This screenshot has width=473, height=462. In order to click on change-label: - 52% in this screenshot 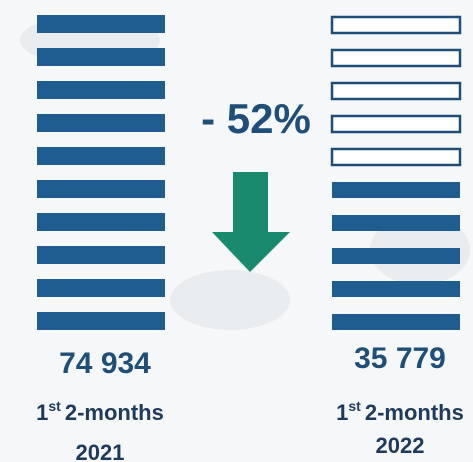, I will do `click(256, 118)`.